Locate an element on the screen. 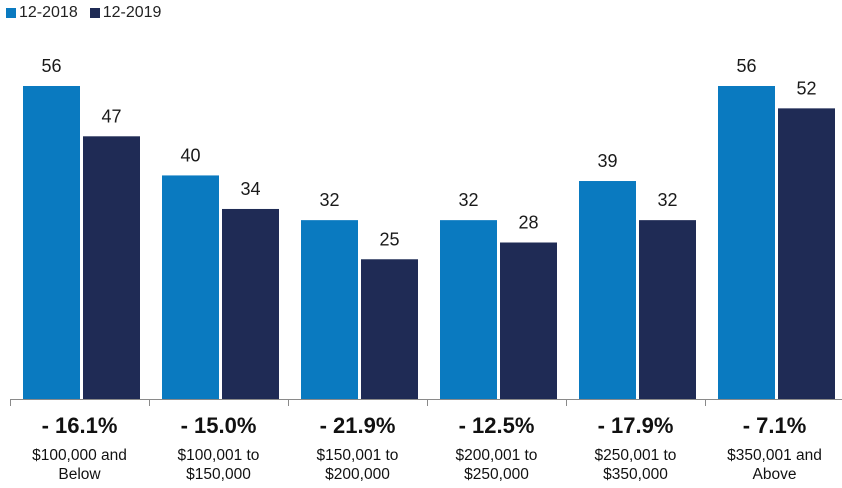 The height and width of the screenshot is (488, 842). data-label-12-2019-1: 34 is located at coordinates (250, 189).